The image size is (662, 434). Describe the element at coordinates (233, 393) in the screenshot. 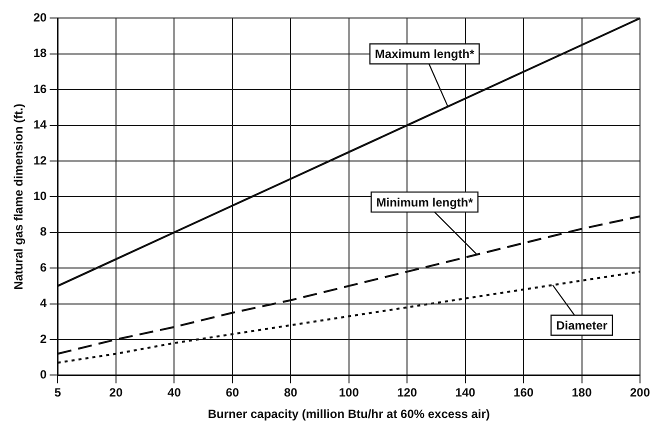

I see `x-tick-label: 60` at that location.